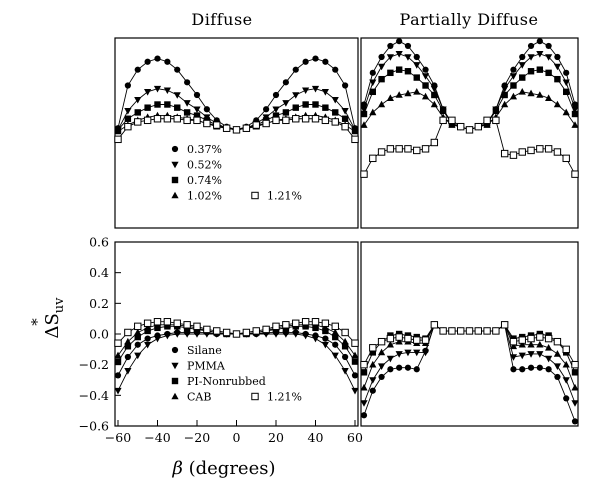 The image size is (595, 487). I want to click on legend-label: 0.74%, so click(204, 180).